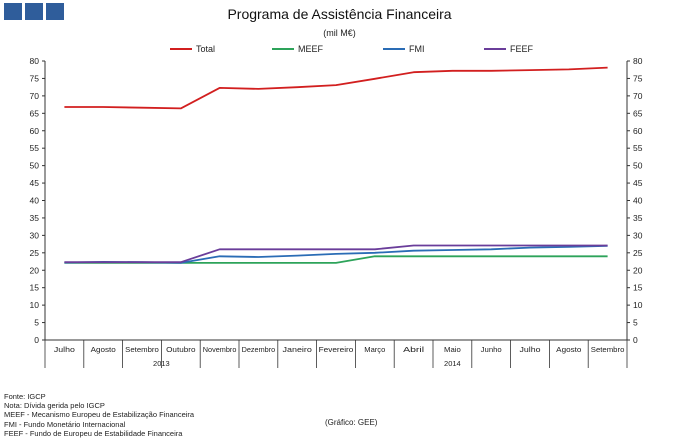 The image size is (679, 446). Describe the element at coordinates (220, 349) in the screenshot. I see `x-tick-label: Novembro` at that location.